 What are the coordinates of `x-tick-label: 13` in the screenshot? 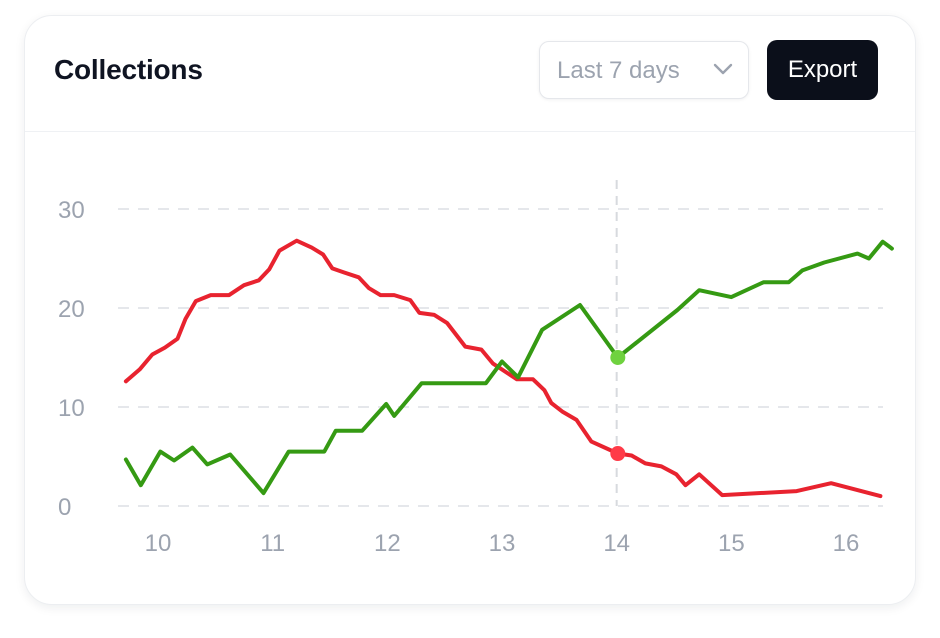 It's located at (502, 543).